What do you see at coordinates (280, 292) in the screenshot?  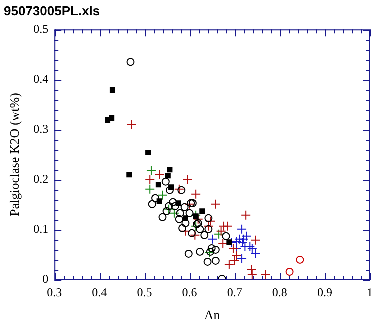 I see `x-tick-label: 0.8` at bounding box center [280, 292].